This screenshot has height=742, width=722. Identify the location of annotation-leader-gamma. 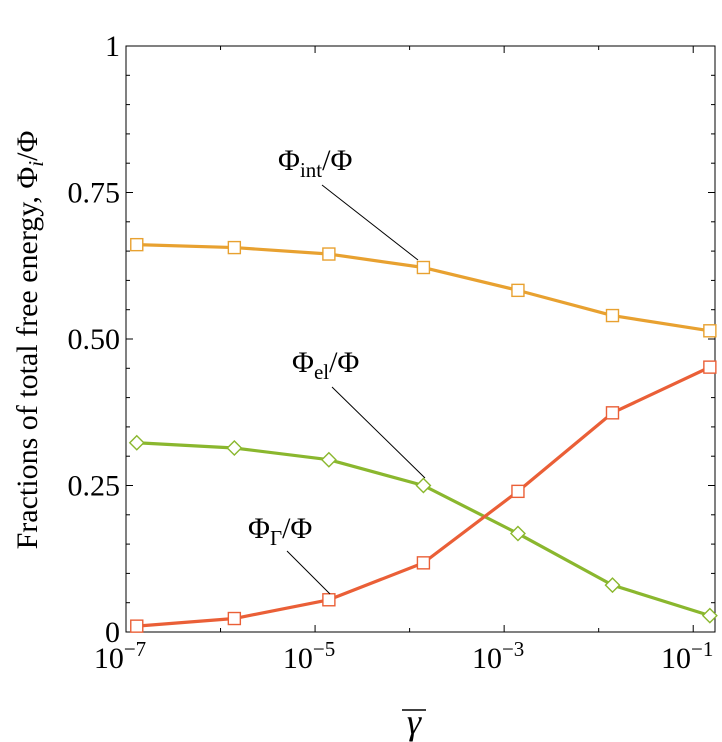
(308, 572).